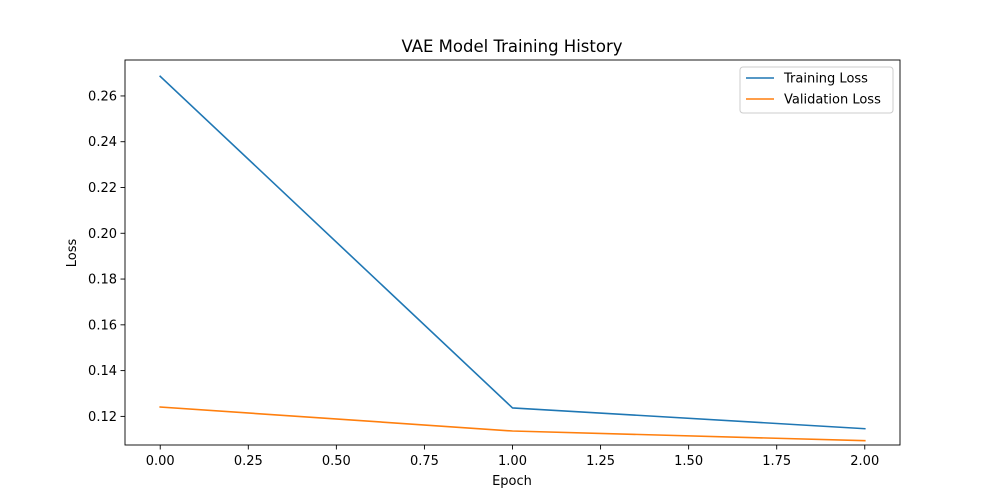 The image size is (1000, 500). I want to click on legend-box, so click(816, 90).